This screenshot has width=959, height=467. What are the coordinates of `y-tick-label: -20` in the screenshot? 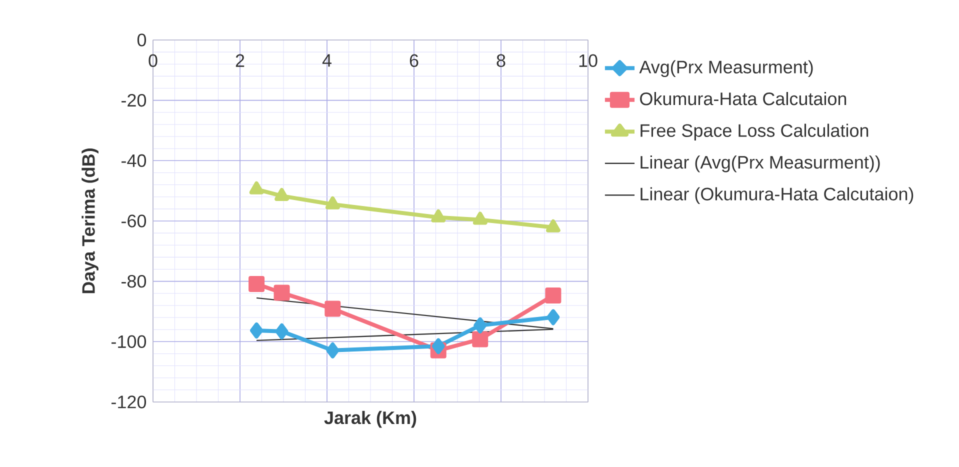 It's located at (134, 100).